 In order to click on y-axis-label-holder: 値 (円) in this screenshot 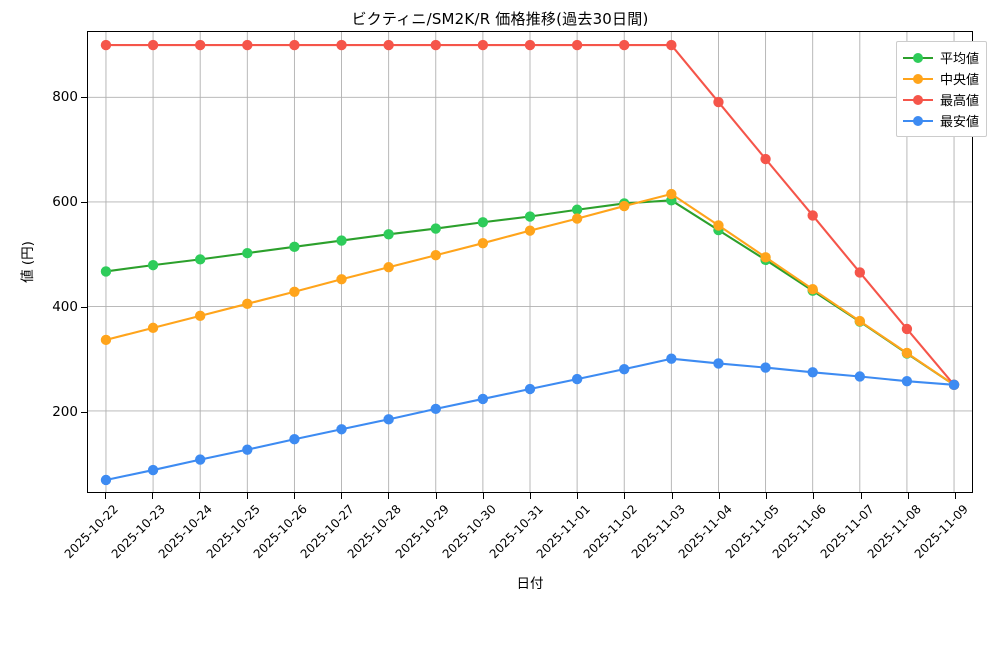, I will do `click(23, 262)`.